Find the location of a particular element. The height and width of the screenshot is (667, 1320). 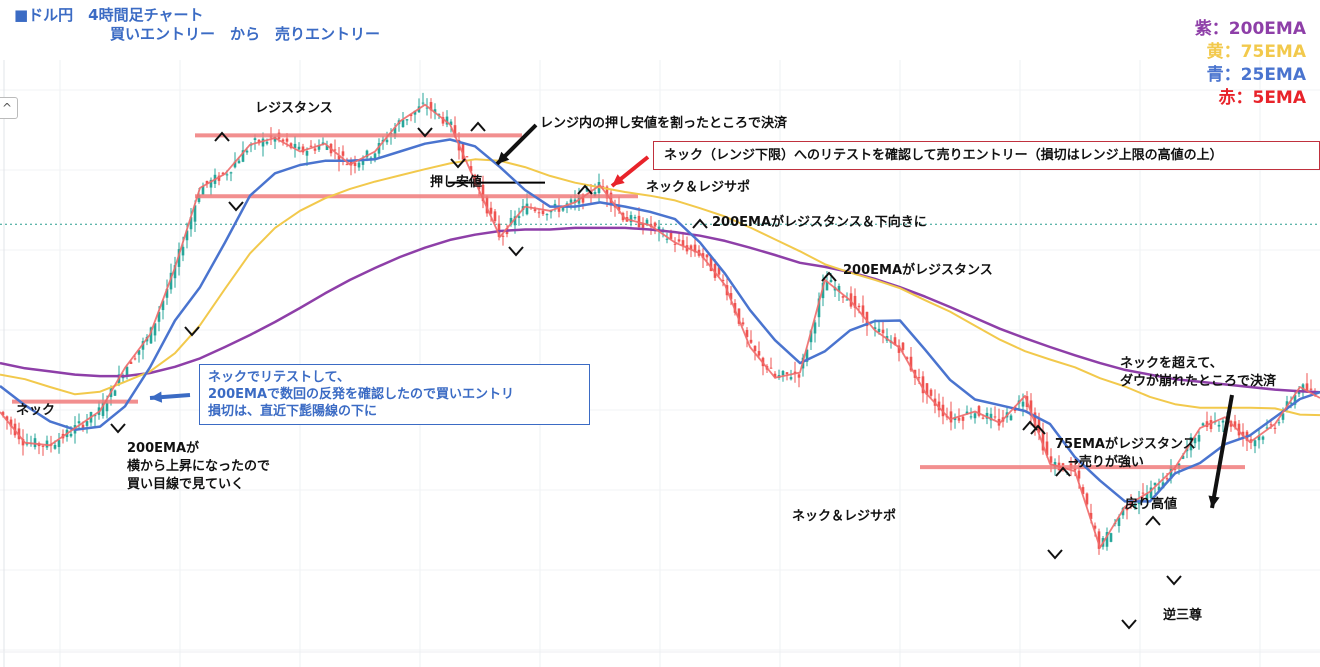

buy-entry-line-2: 200EMAで数回の反発を確認したので買いエントリ is located at coordinates (361, 394).